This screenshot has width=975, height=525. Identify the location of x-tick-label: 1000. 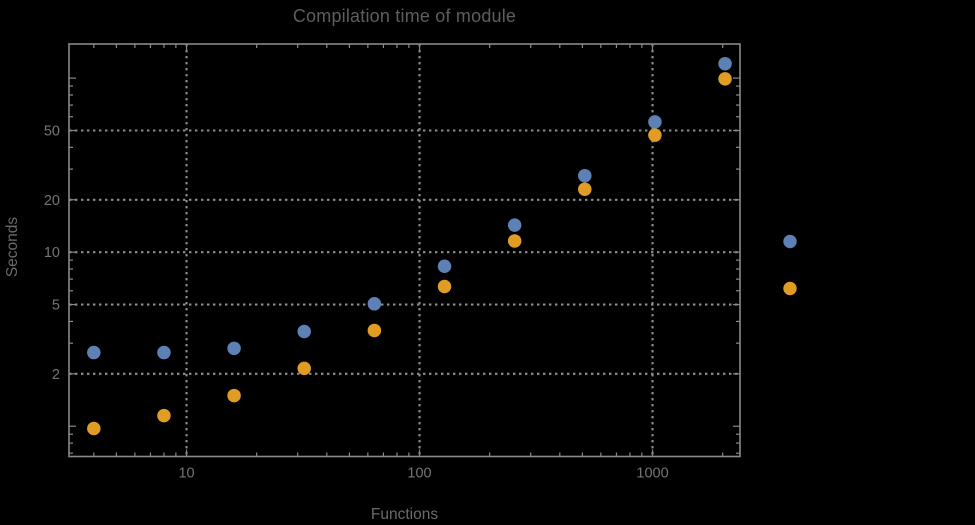
(652, 474).